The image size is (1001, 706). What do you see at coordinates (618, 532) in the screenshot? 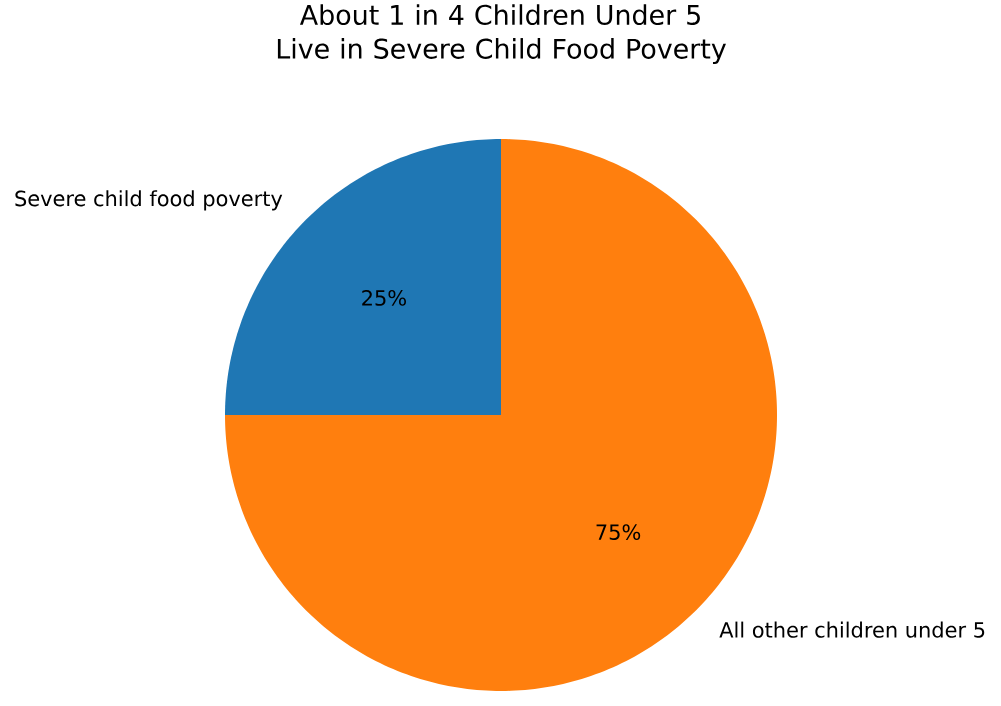
I see `data-label: 75%` at bounding box center [618, 532].